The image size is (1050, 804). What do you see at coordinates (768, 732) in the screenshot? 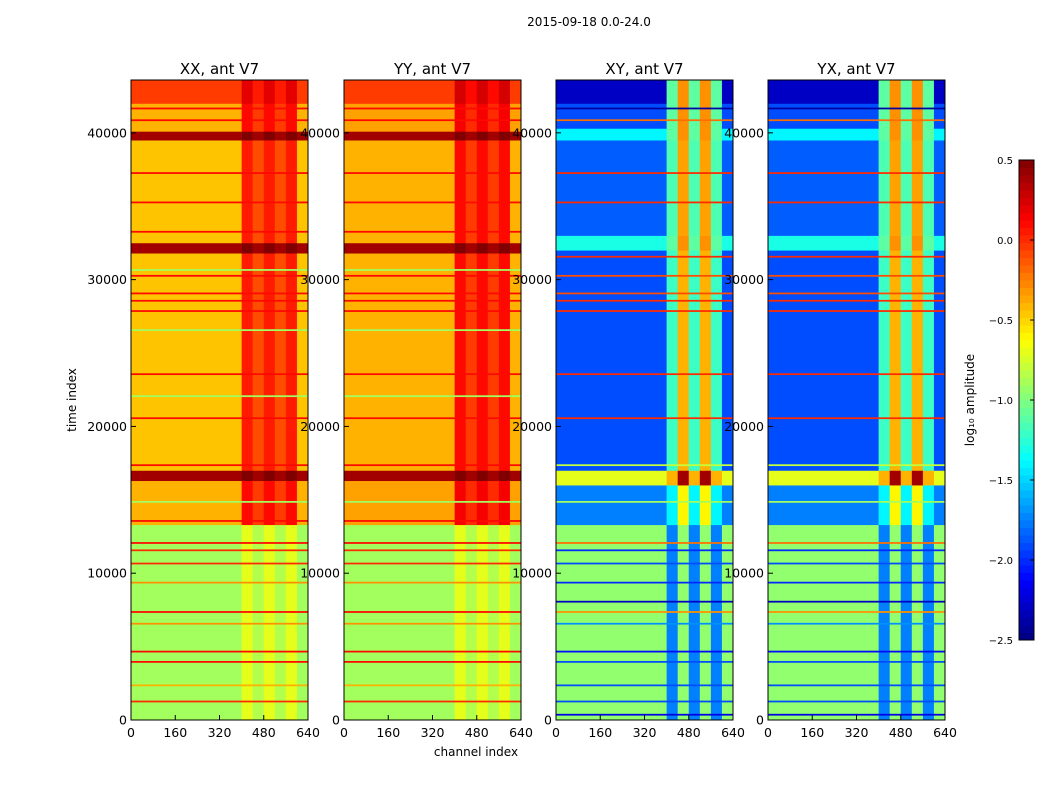
I see `x-tick-label: 0` at bounding box center [768, 732].